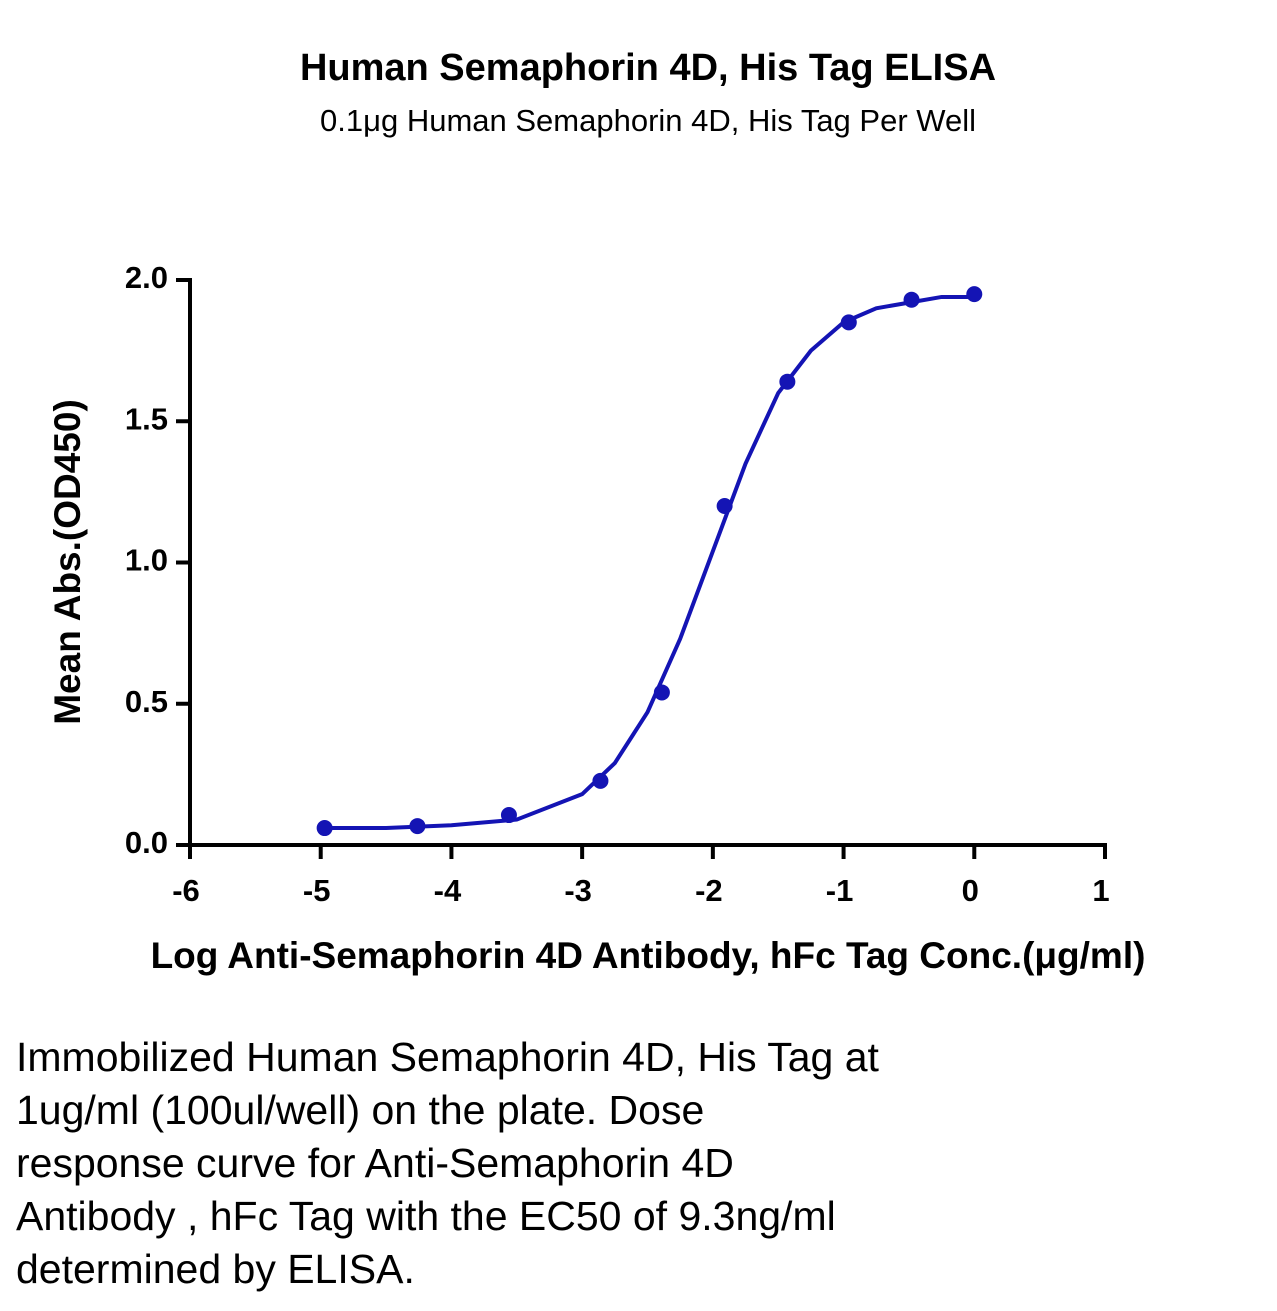 The width and height of the screenshot is (1277, 1311). I want to click on x-tick-label: -1, so click(840, 890).